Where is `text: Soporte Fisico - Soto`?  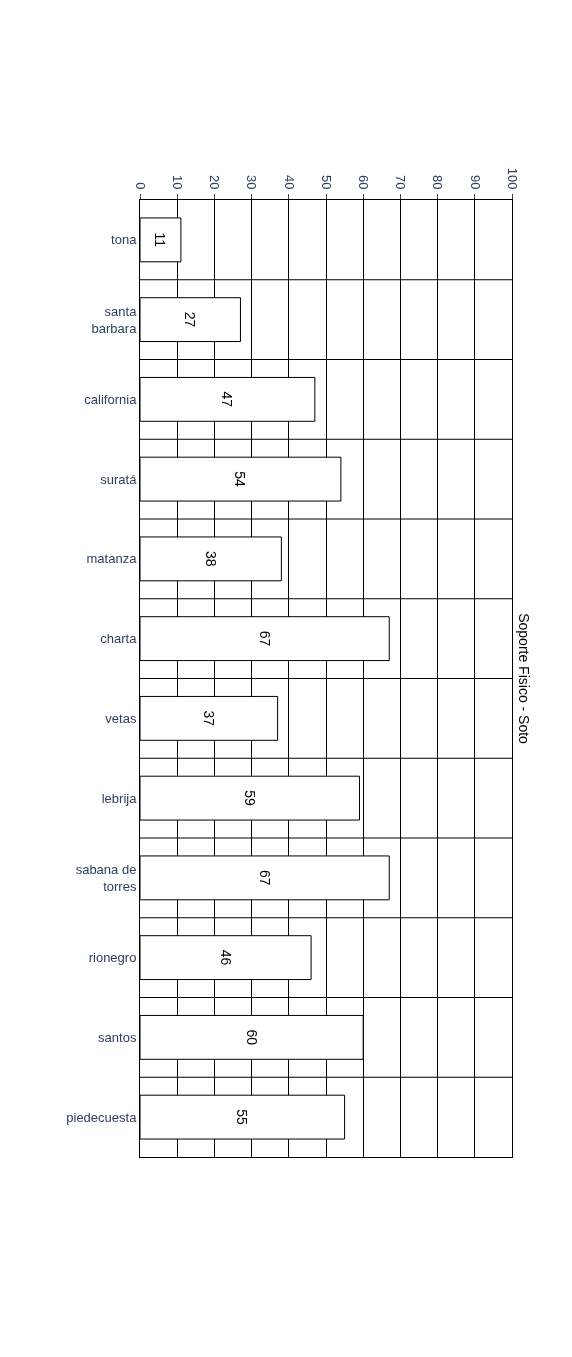 text: Soporte Fisico - Soto is located at coordinates (523, 679).